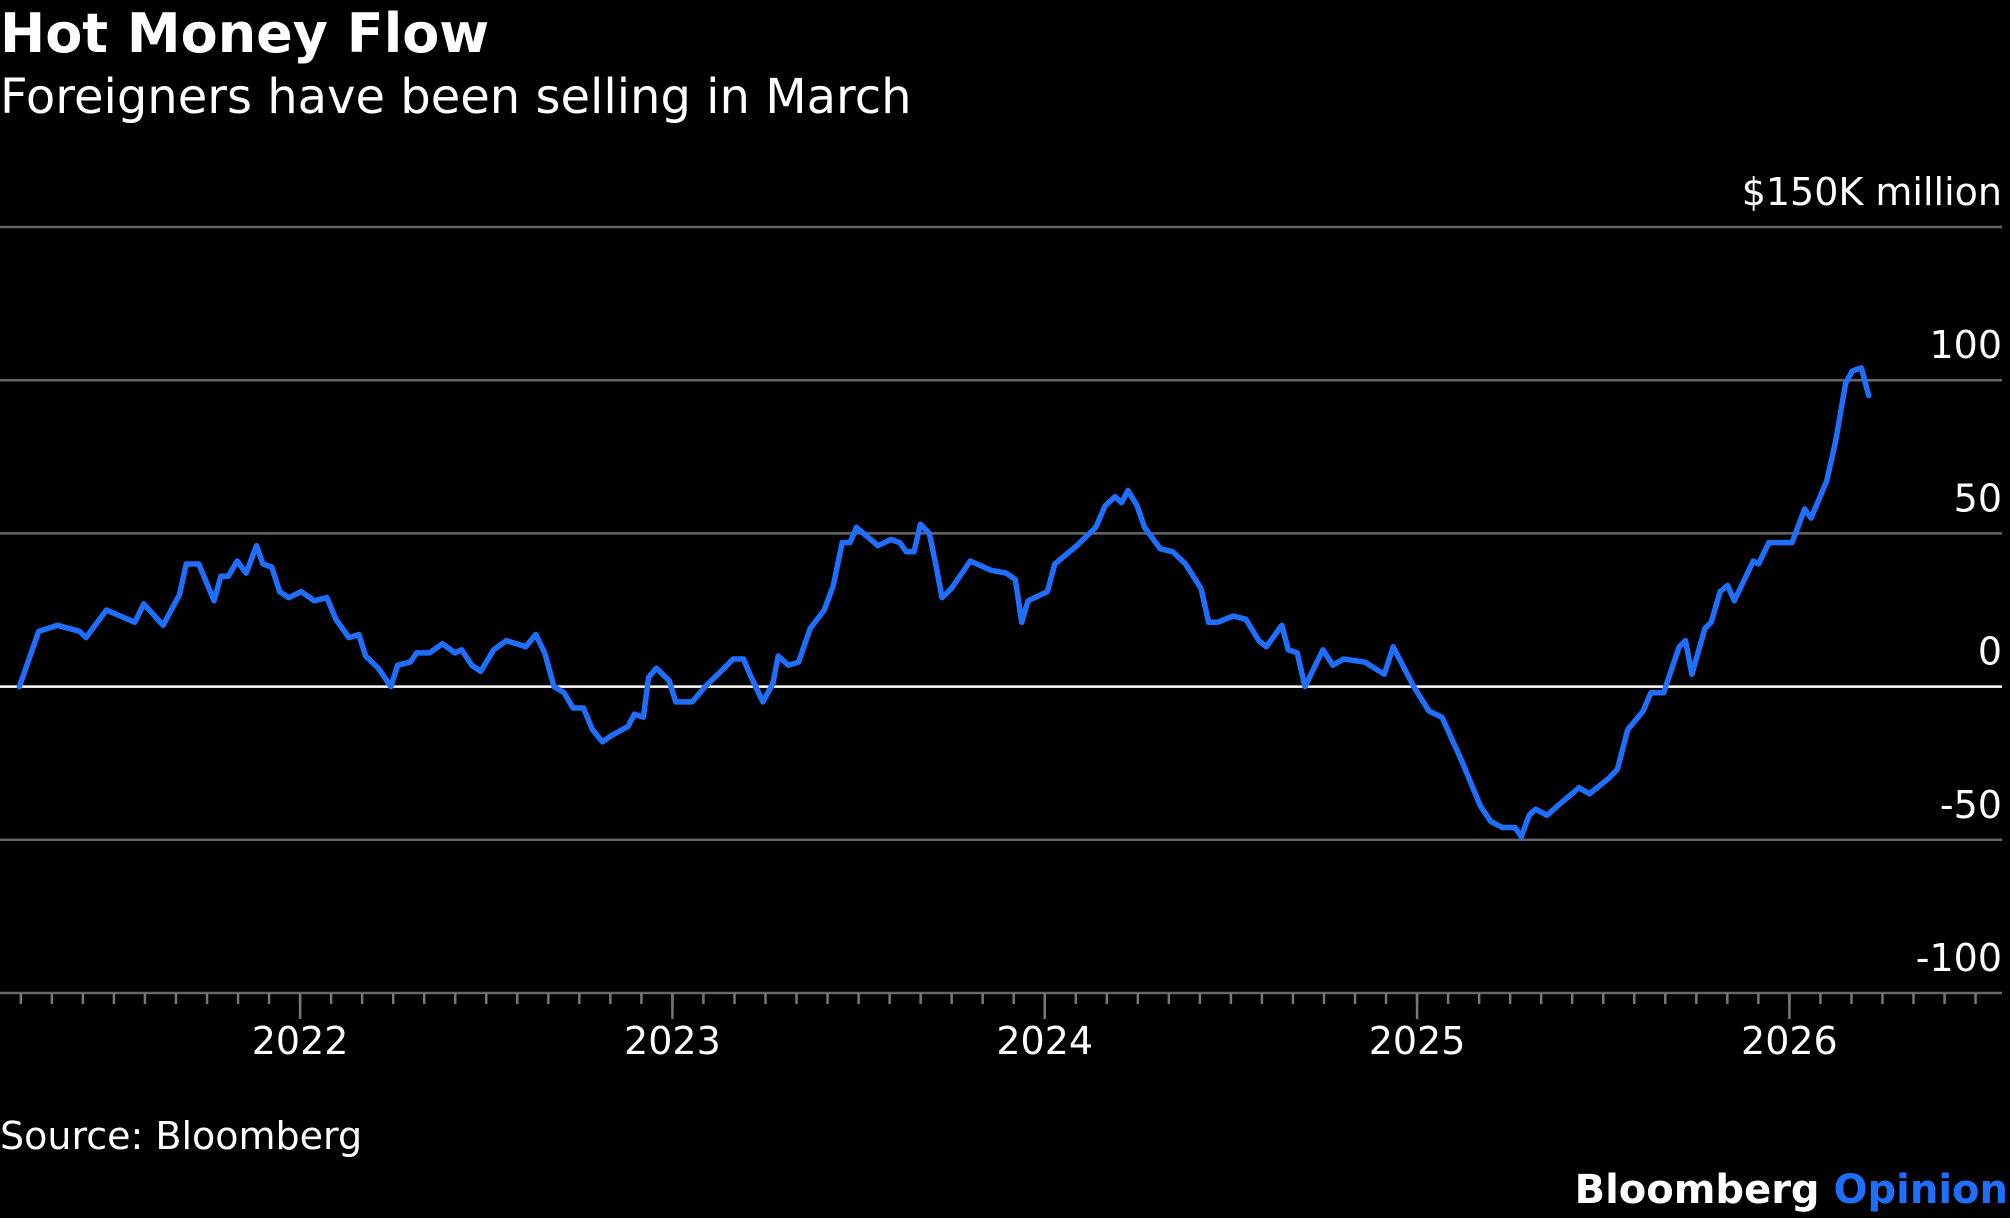  What do you see at coordinates (1959, 958) in the screenshot?
I see `y-tick-label: -100` at bounding box center [1959, 958].